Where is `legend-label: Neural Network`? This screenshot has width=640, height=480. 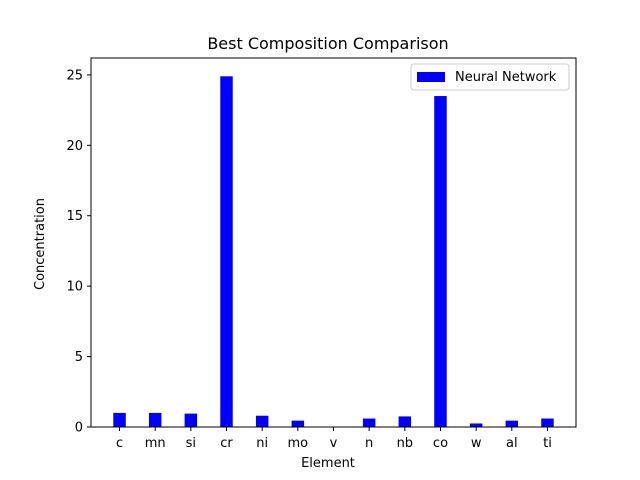 legend-label: Neural Network is located at coordinates (506, 77).